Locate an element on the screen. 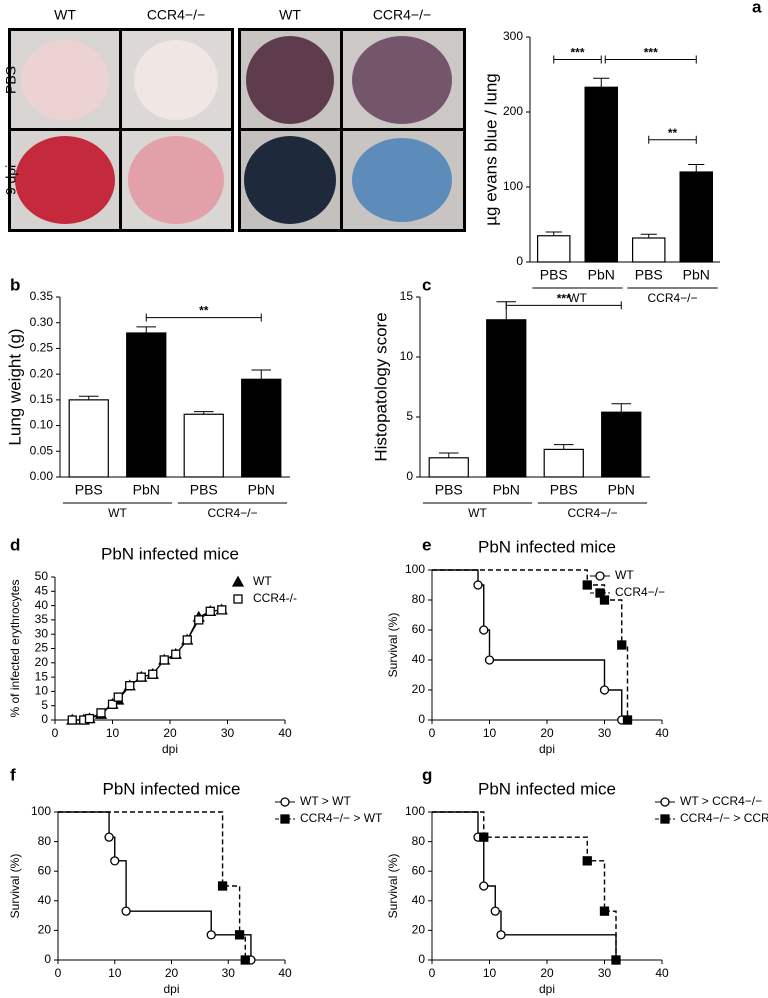 The image size is (768, 998). photo-column-label: CCR4−/− is located at coordinates (402, 15).